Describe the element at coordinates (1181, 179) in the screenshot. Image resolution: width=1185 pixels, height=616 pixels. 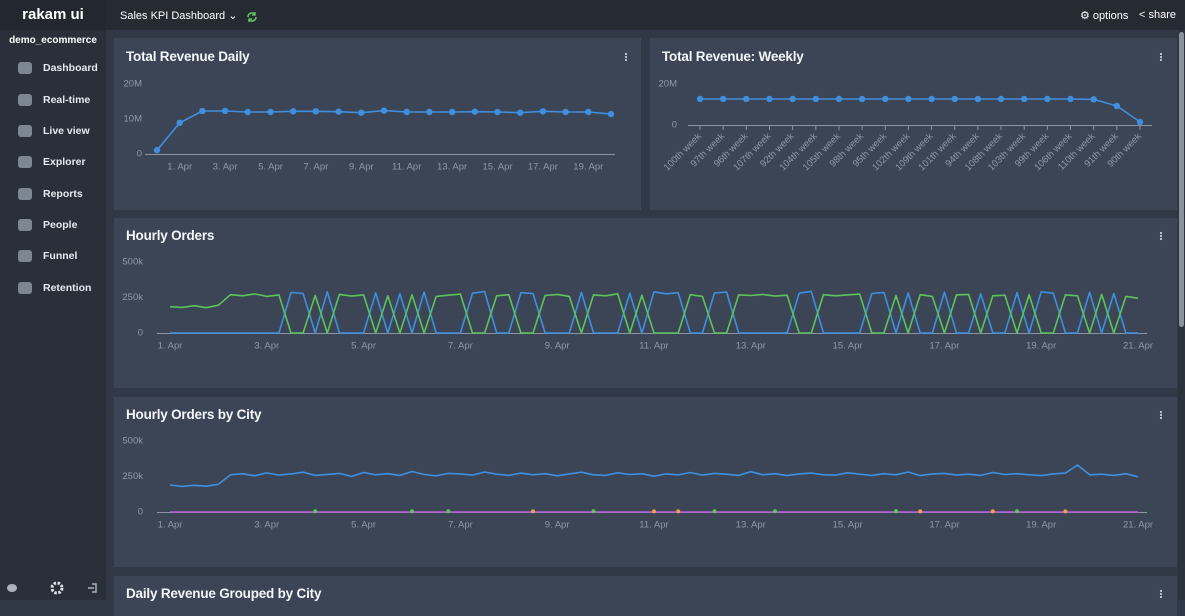
I see `scroll-thumb` at that location.